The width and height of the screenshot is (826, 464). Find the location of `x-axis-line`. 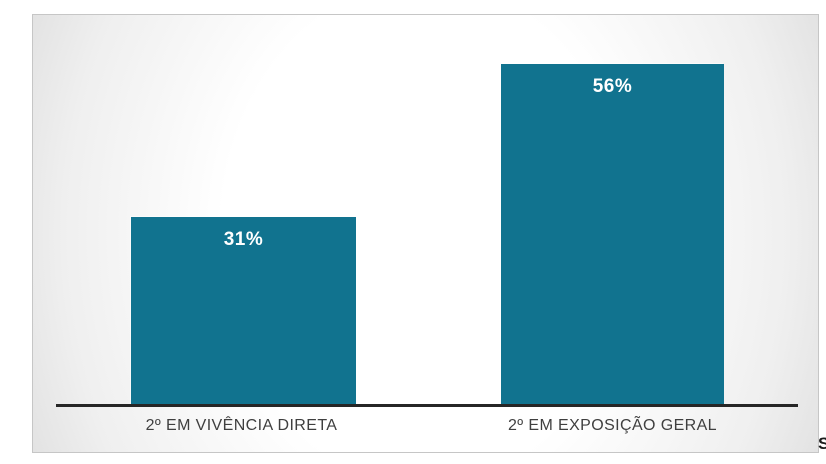

x-axis-line is located at coordinates (427, 405).